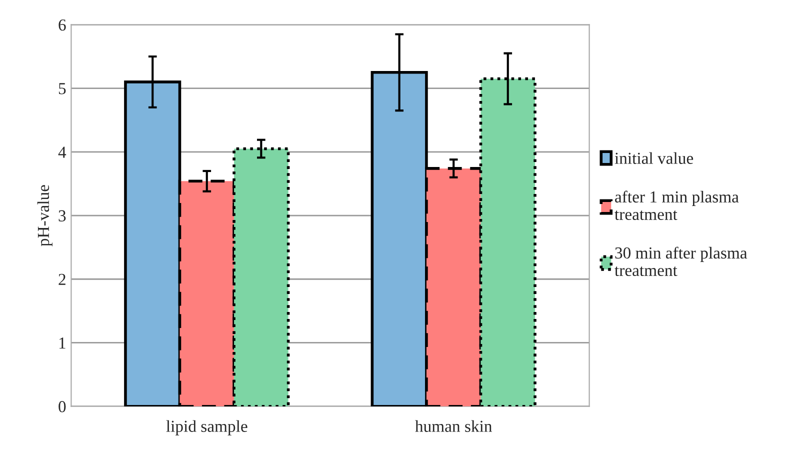 The width and height of the screenshot is (791, 449). What do you see at coordinates (62, 279) in the screenshot?
I see `y-tick-label: 2` at bounding box center [62, 279].